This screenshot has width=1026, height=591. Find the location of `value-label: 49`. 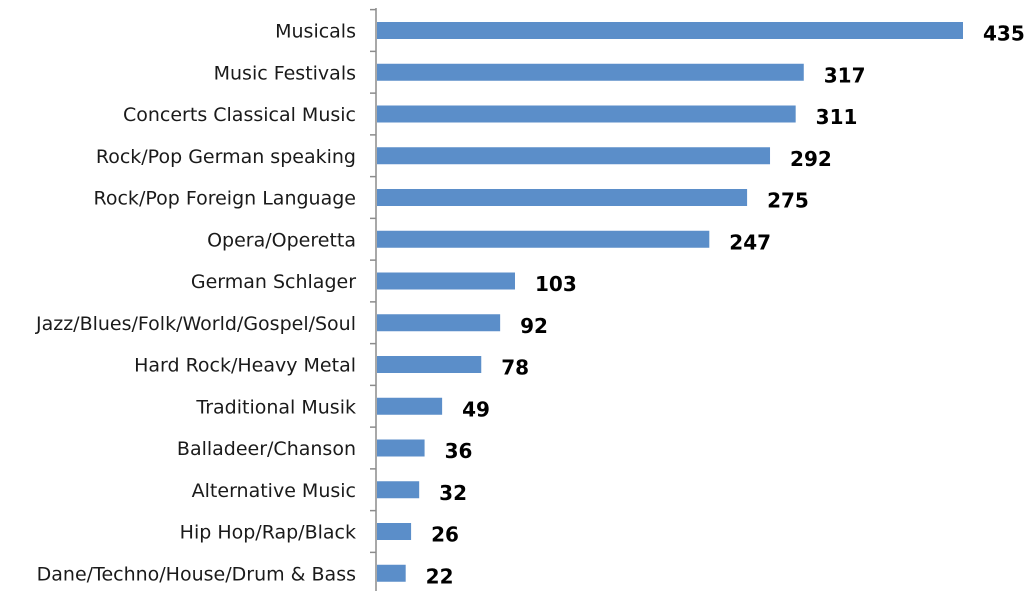

value-label: 49 is located at coordinates (476, 409).